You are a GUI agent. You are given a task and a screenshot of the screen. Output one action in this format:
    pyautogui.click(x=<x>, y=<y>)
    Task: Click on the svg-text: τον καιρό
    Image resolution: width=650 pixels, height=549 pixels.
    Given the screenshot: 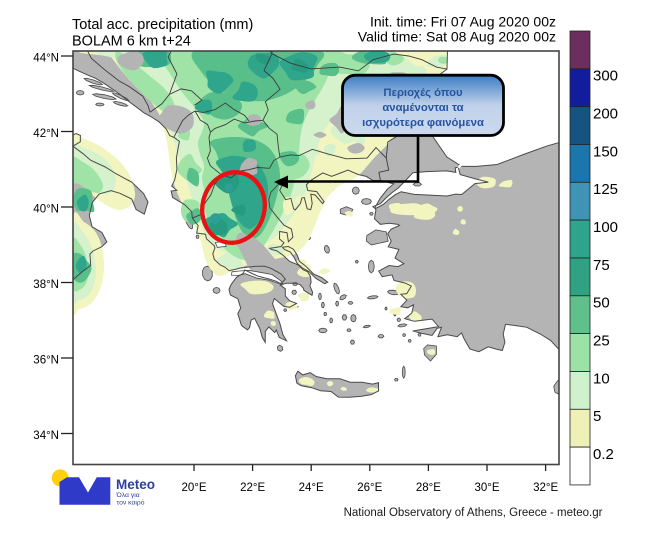 What is the action you would take?
    pyautogui.click(x=131, y=503)
    